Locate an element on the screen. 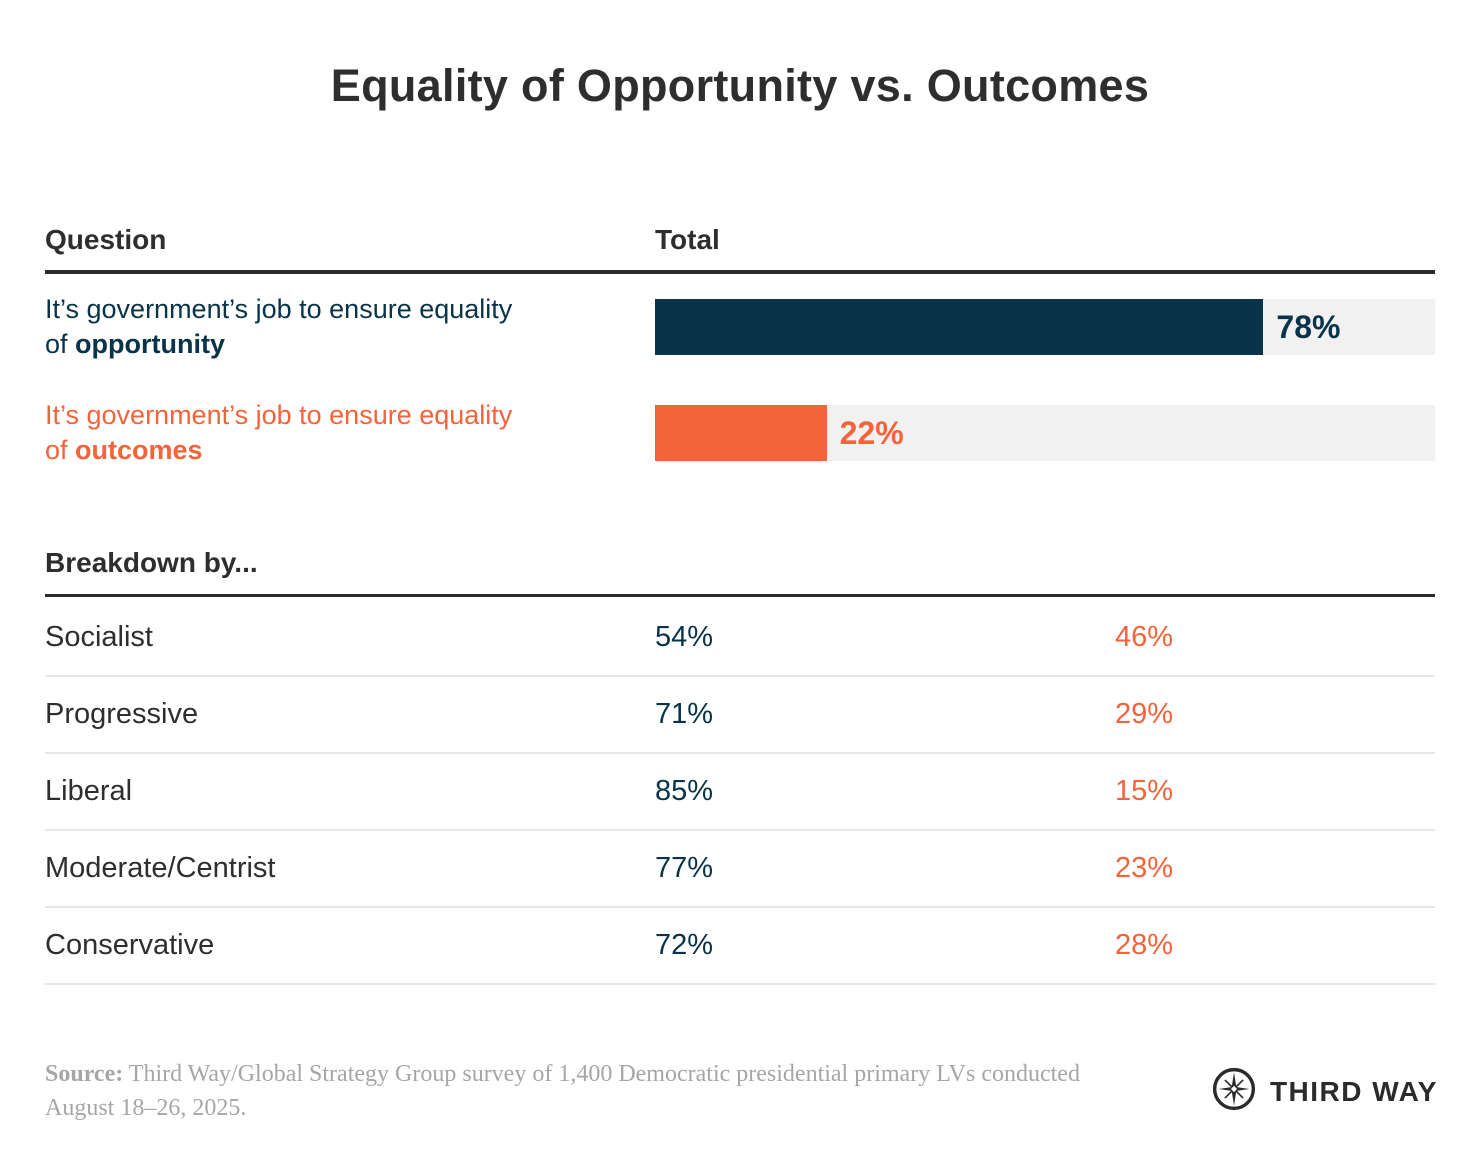  chart-column-headers: Question Total is located at coordinates (740, 249).